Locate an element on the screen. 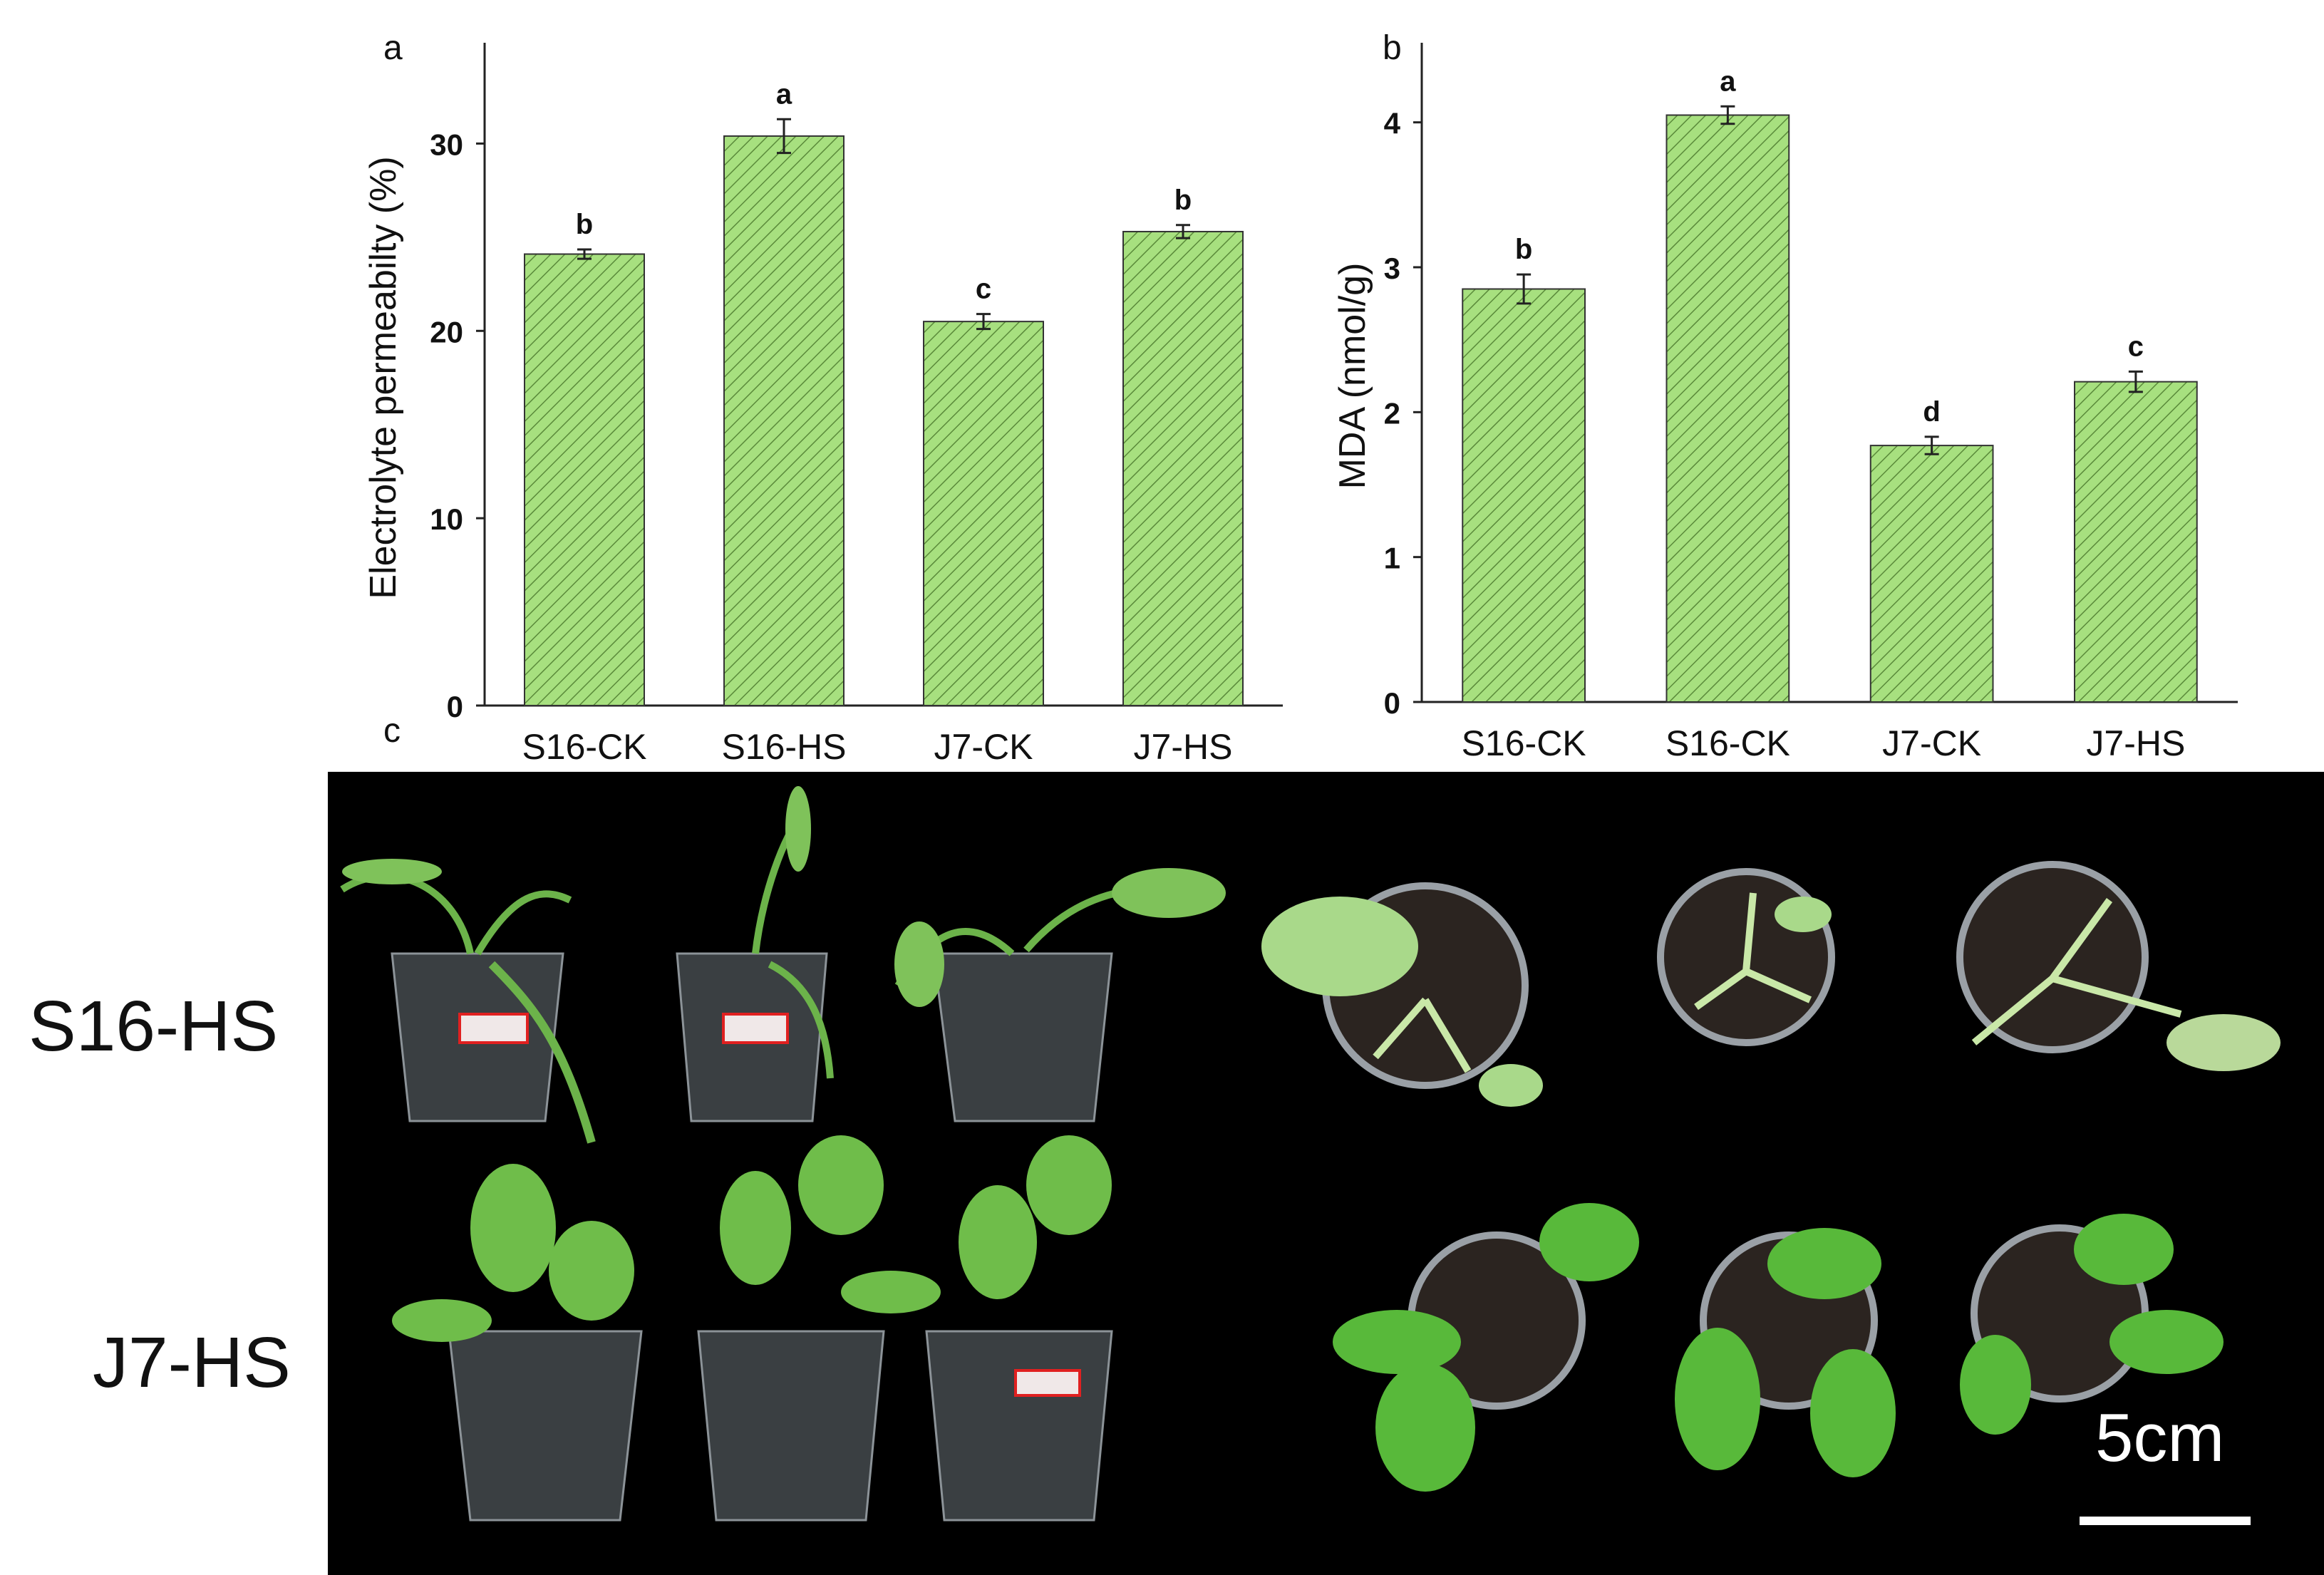  row-label-s16-hs: S16-HS is located at coordinates (154, 1026).